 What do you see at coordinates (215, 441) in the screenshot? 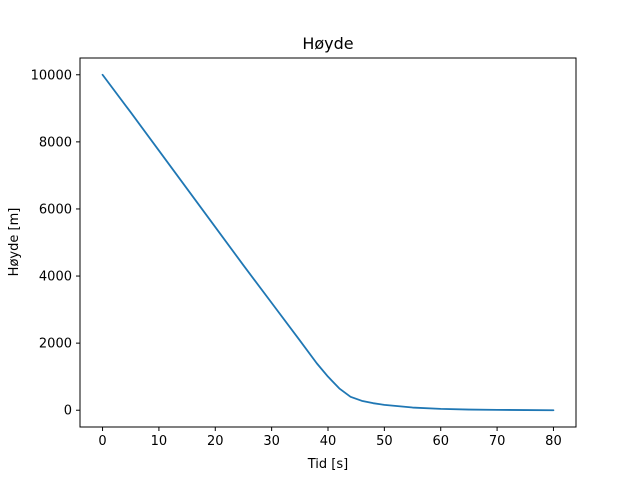
I see `x-tick-label: 20` at bounding box center [215, 441].